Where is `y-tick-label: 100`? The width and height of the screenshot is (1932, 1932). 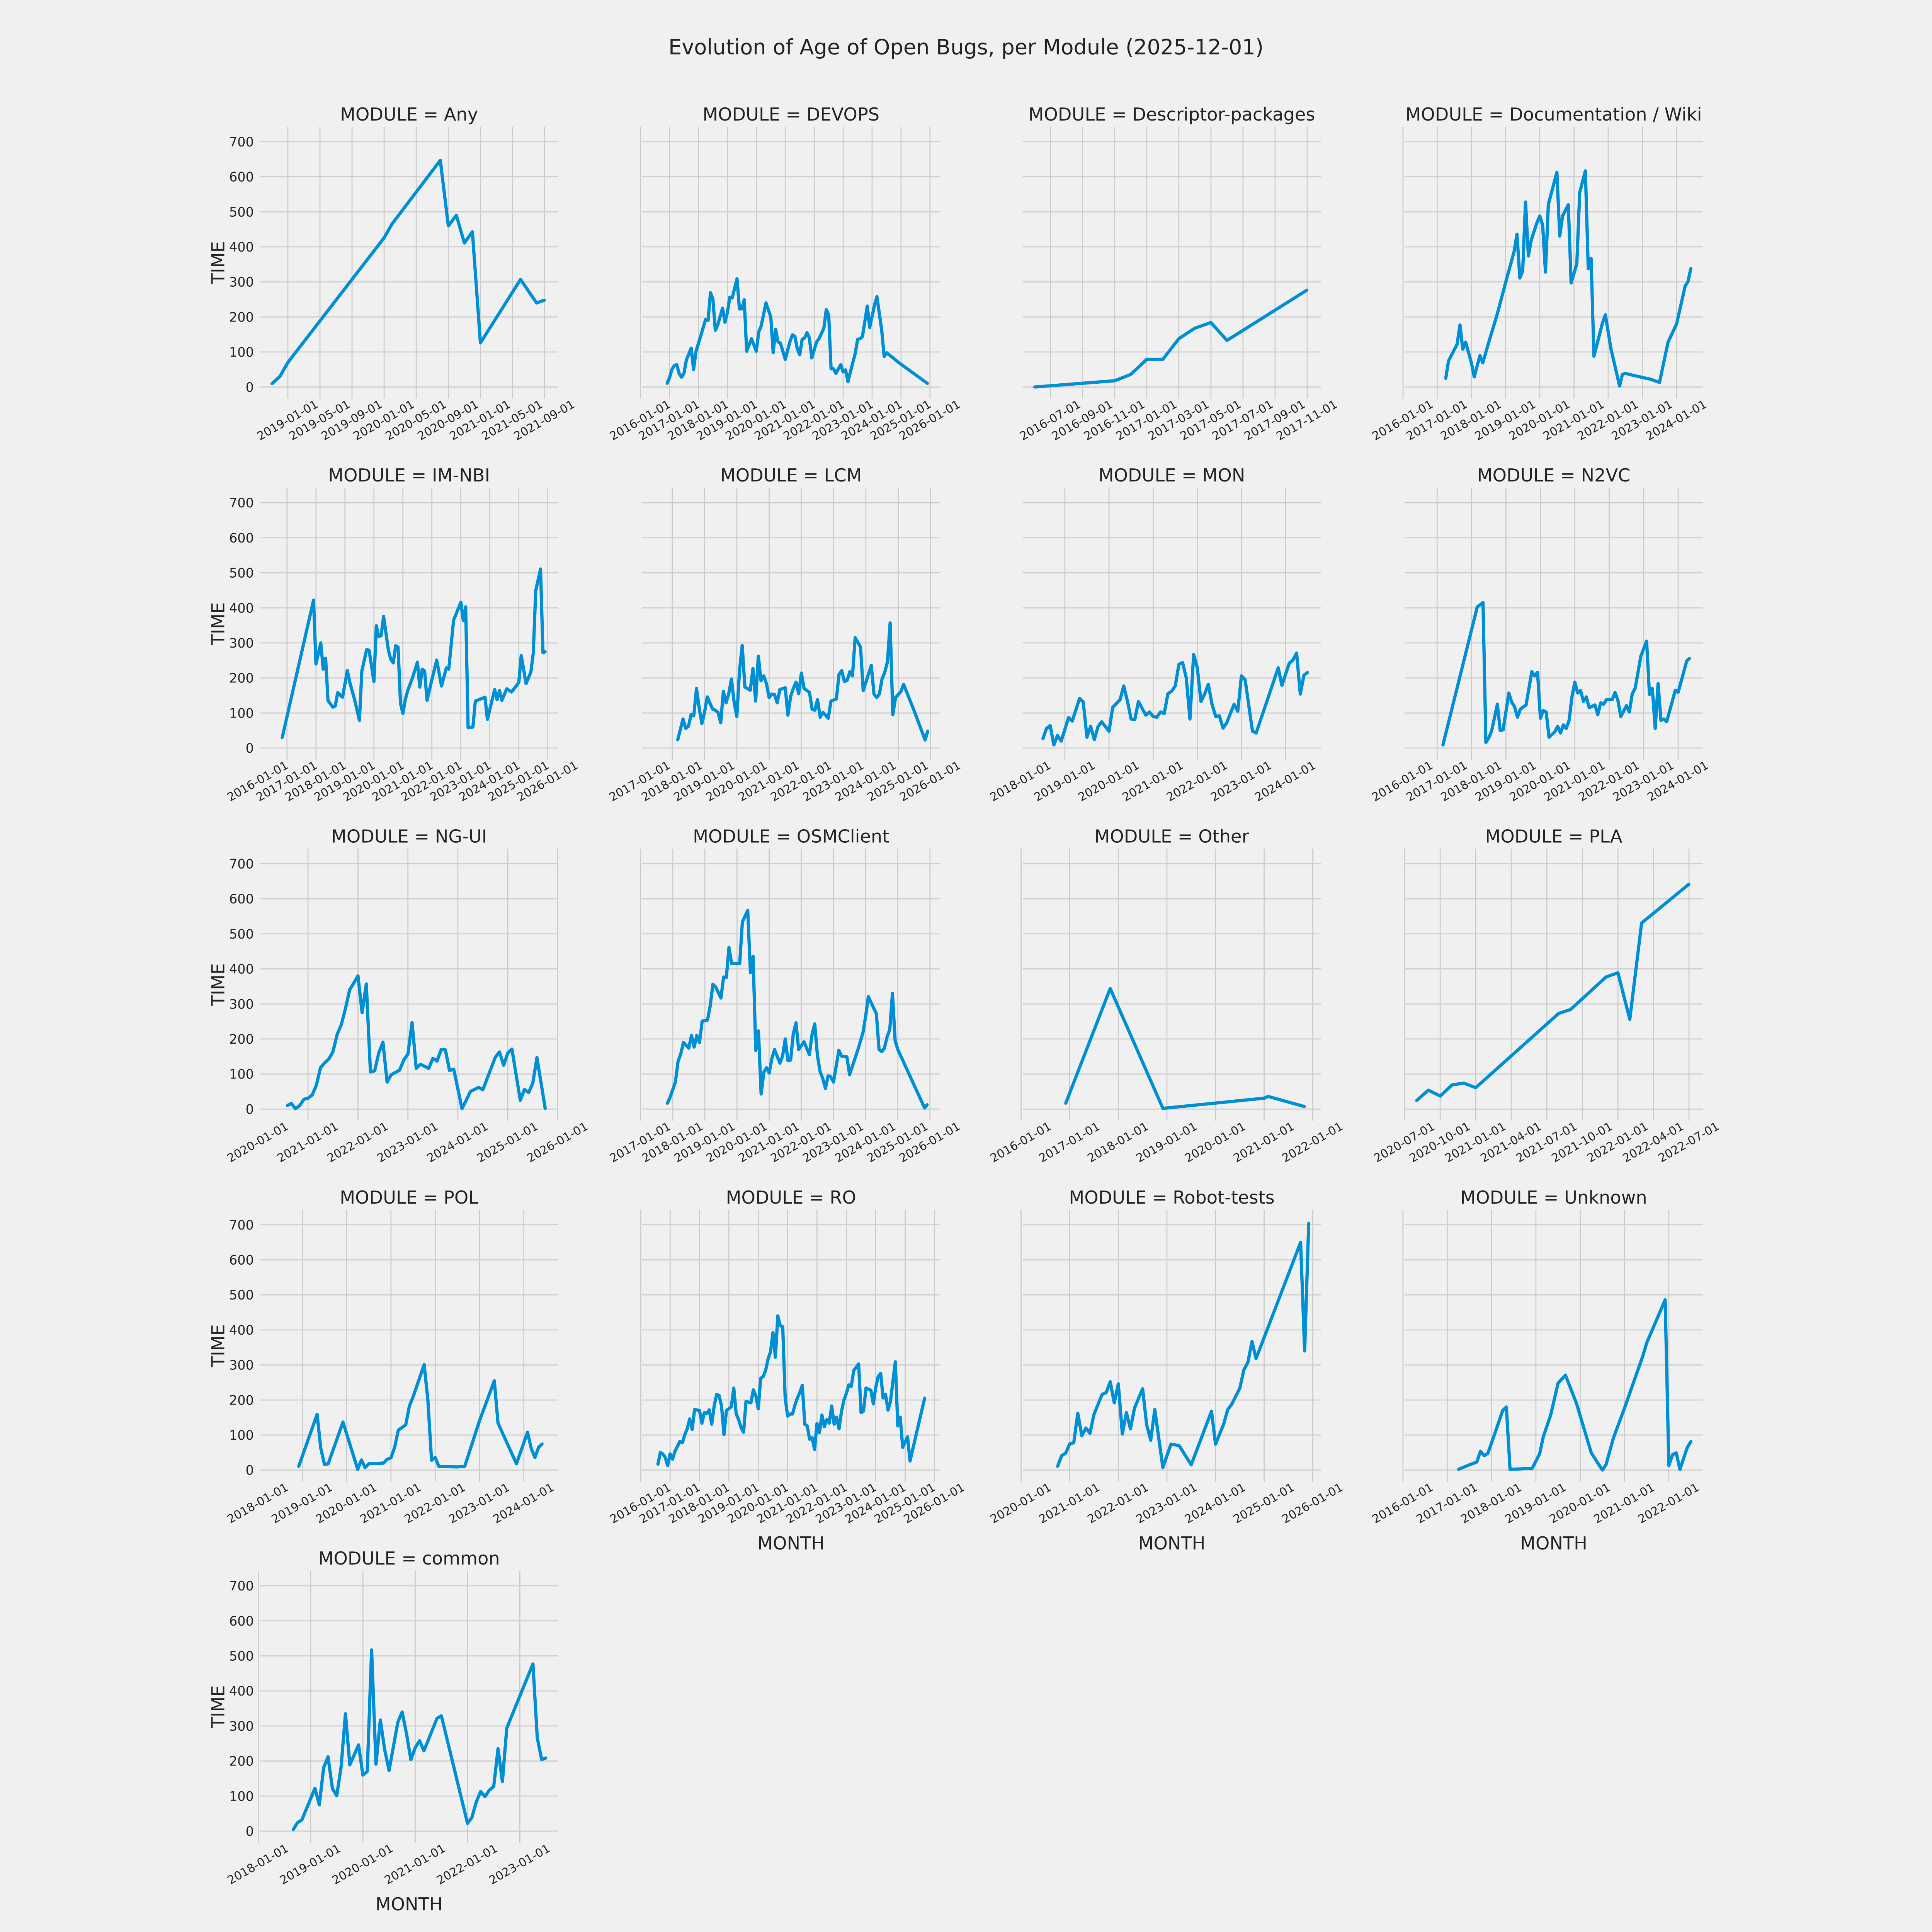 y-tick-label: 100 is located at coordinates (241, 713).